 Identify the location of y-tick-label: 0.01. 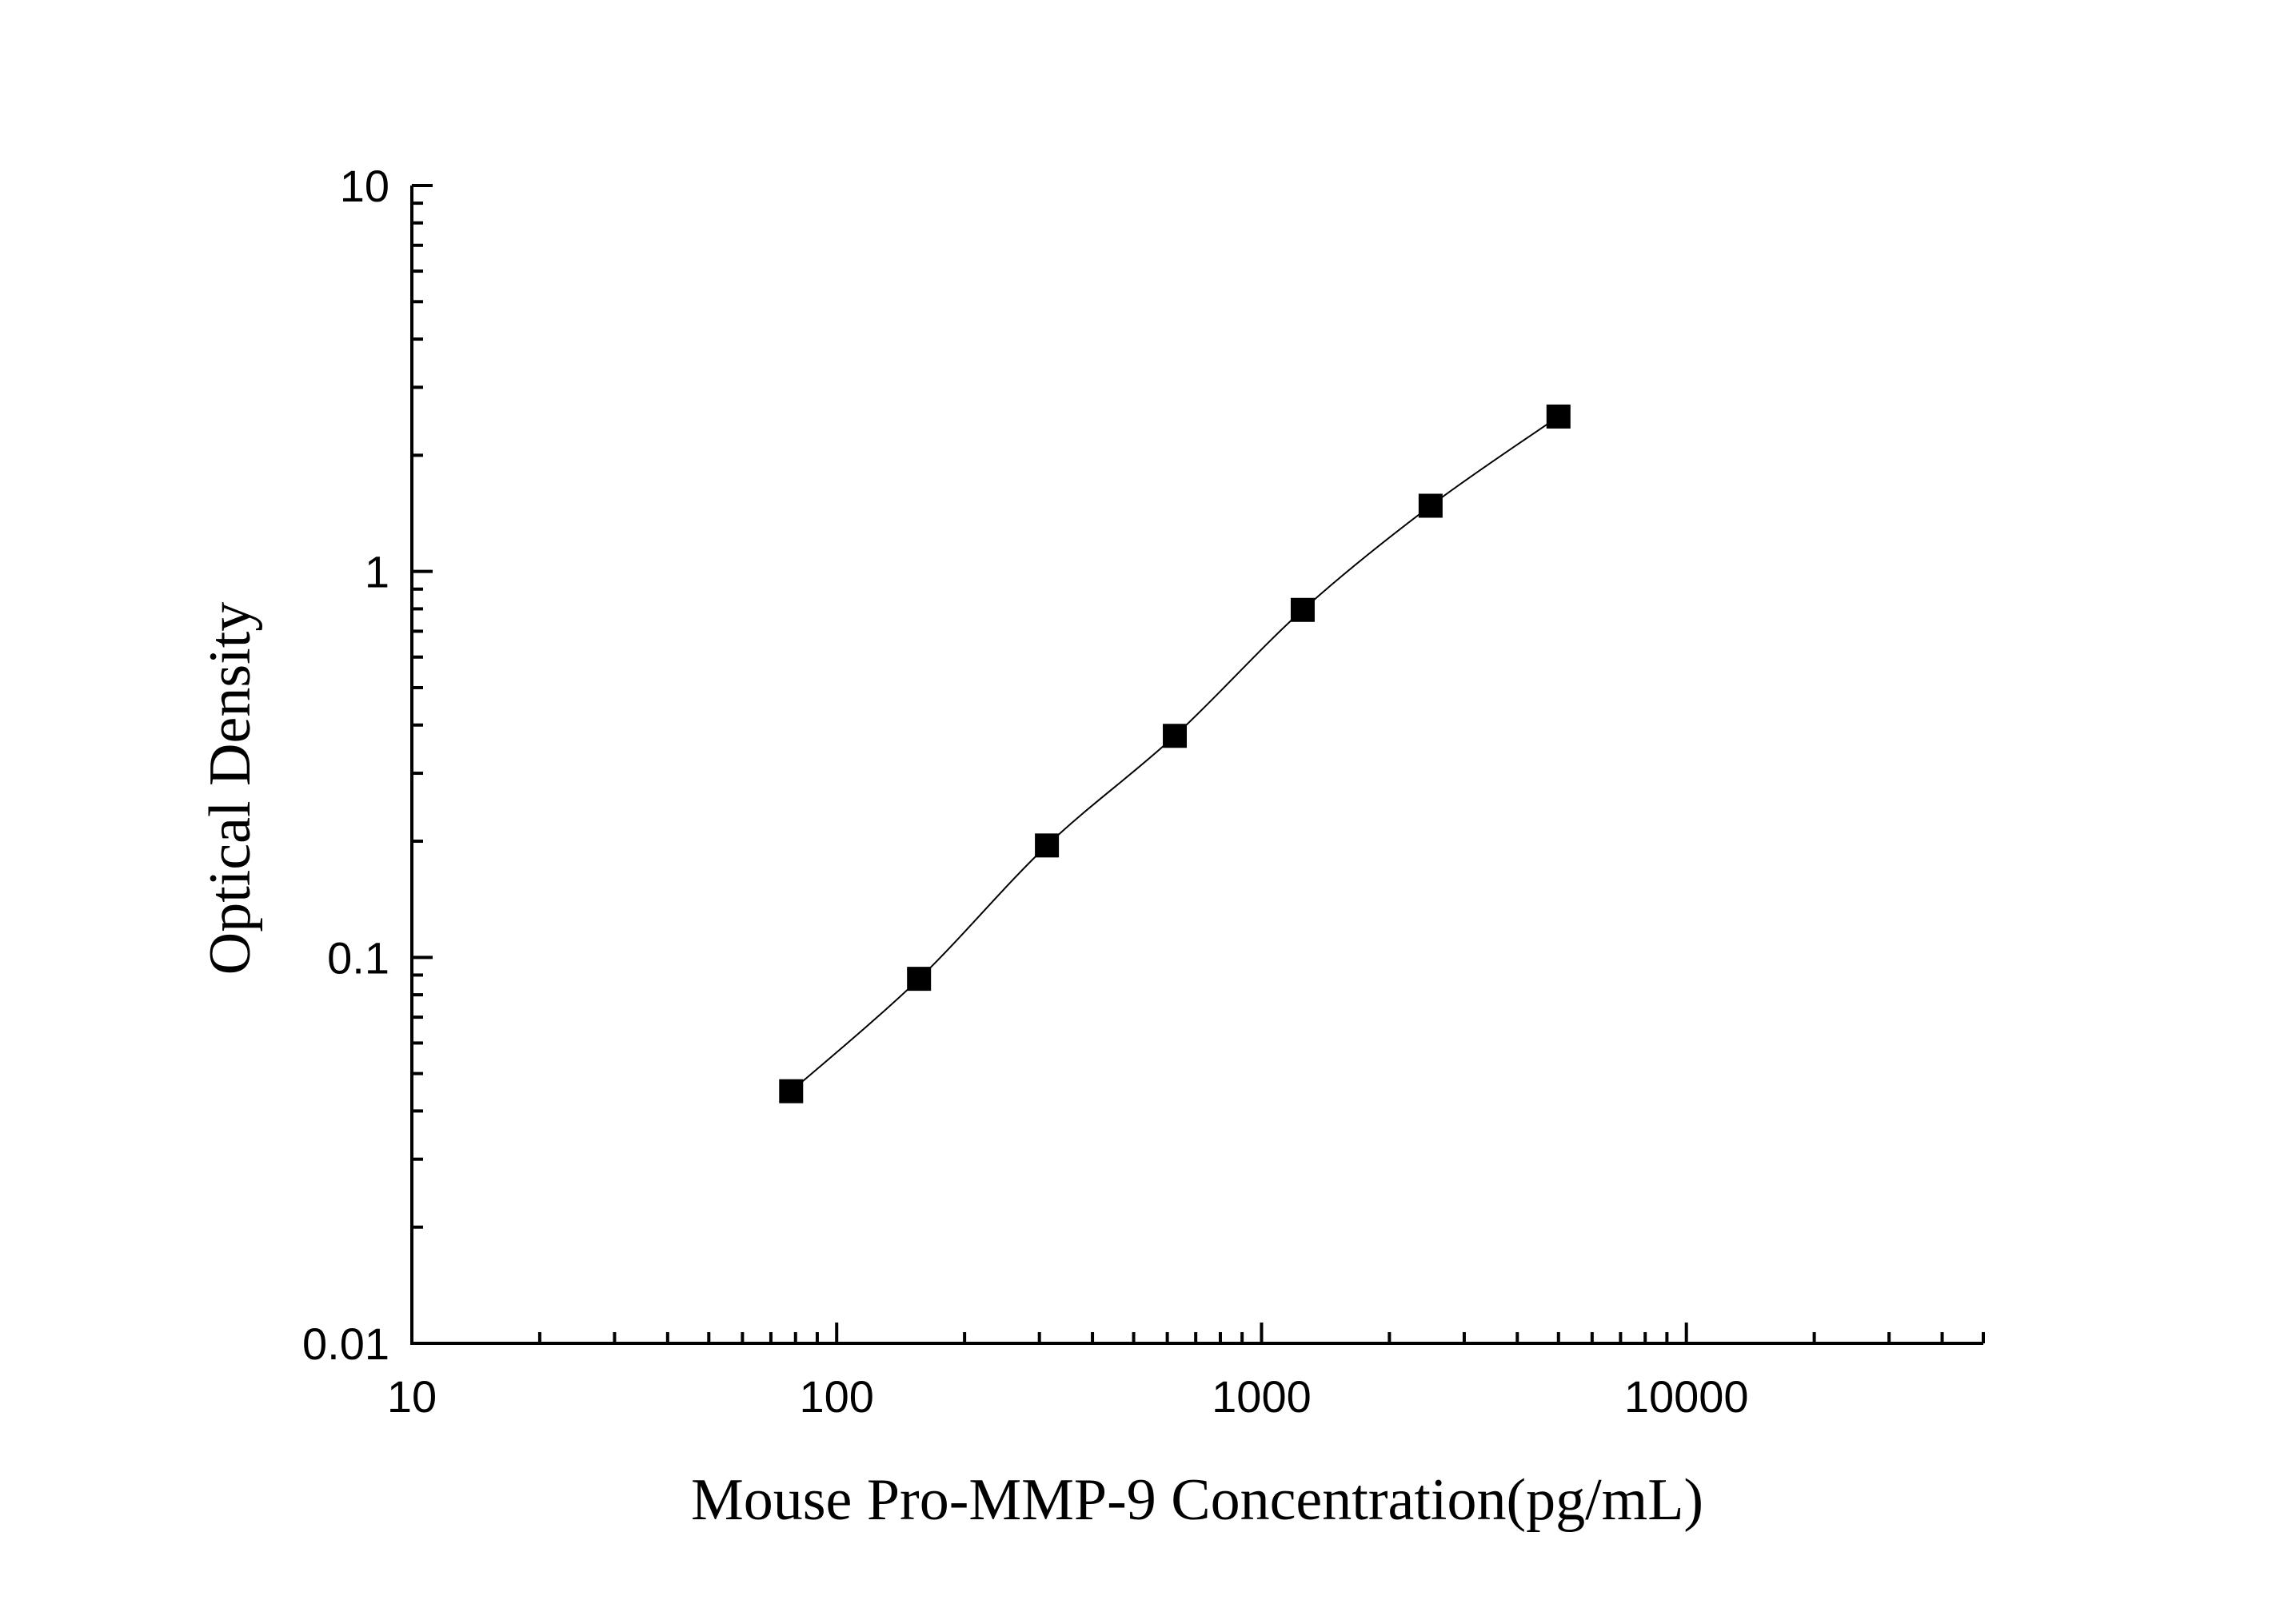
(345, 1344).